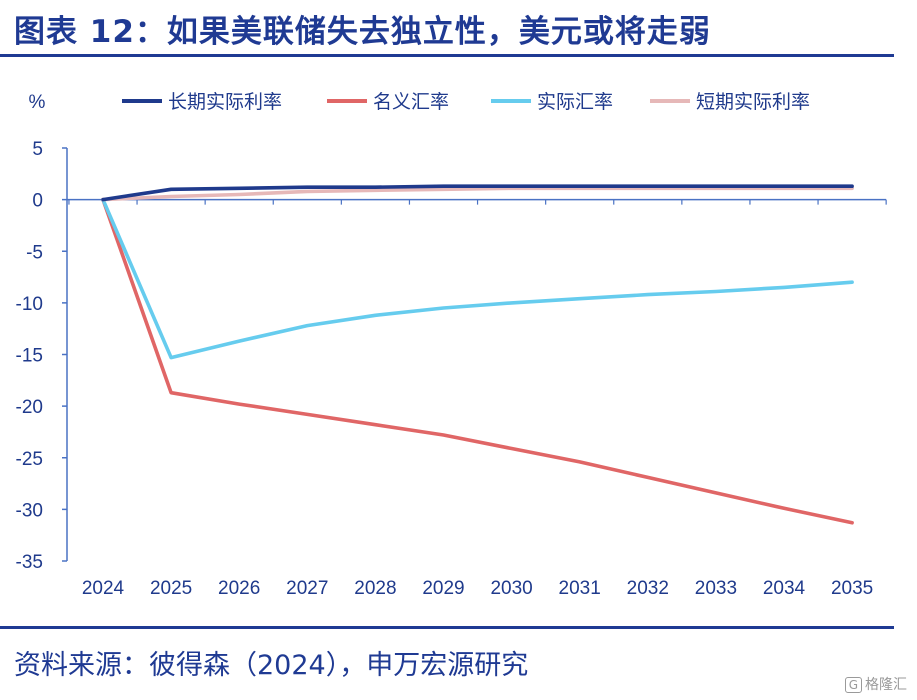  Describe the element at coordinates (886, 685) in the screenshot. I see `watermark-text: 格隆汇` at that location.